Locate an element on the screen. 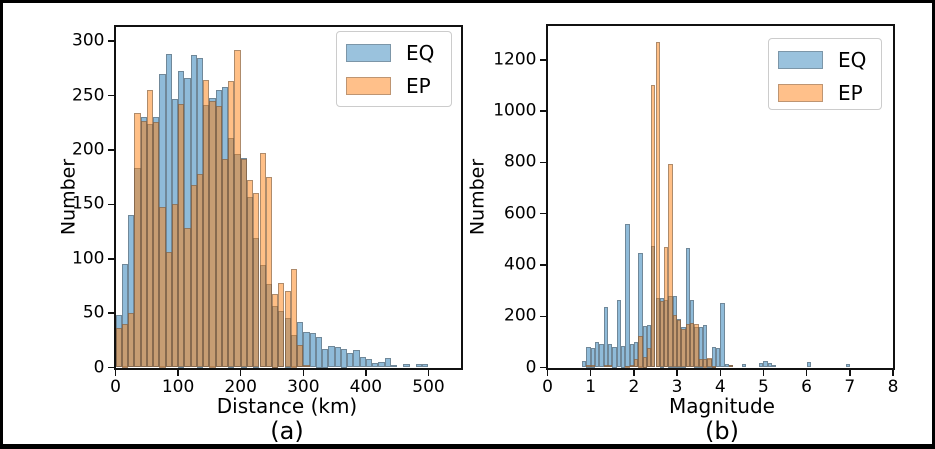  panel-b-x-tick-label: 0 is located at coordinates (547, 386).